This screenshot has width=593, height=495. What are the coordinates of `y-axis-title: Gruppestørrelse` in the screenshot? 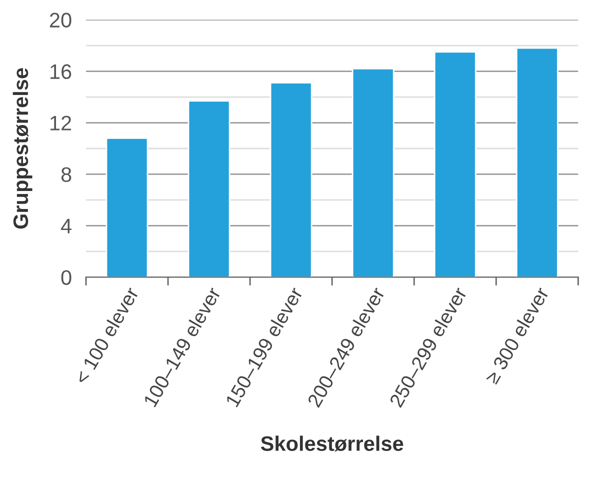 It's located at (22, 148).